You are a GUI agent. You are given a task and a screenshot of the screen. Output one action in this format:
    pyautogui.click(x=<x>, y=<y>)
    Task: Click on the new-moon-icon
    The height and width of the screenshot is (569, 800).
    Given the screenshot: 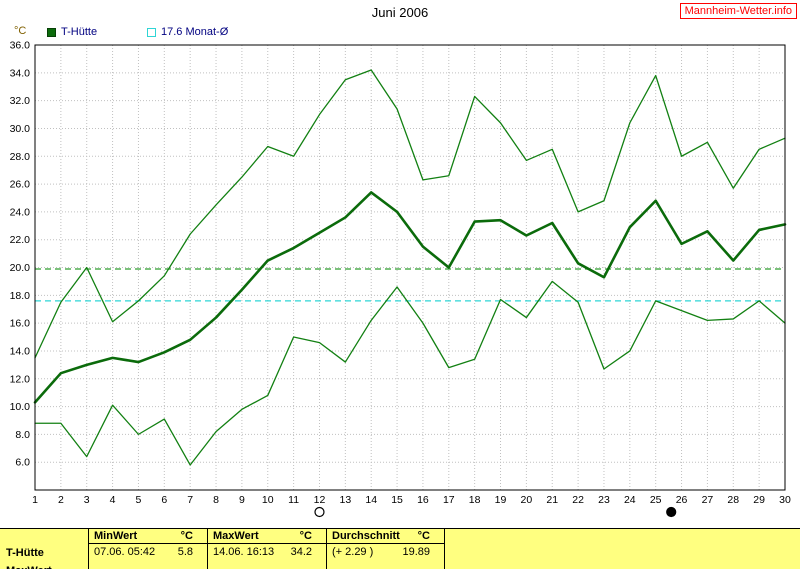 What is the action you would take?
    pyautogui.click(x=671, y=512)
    